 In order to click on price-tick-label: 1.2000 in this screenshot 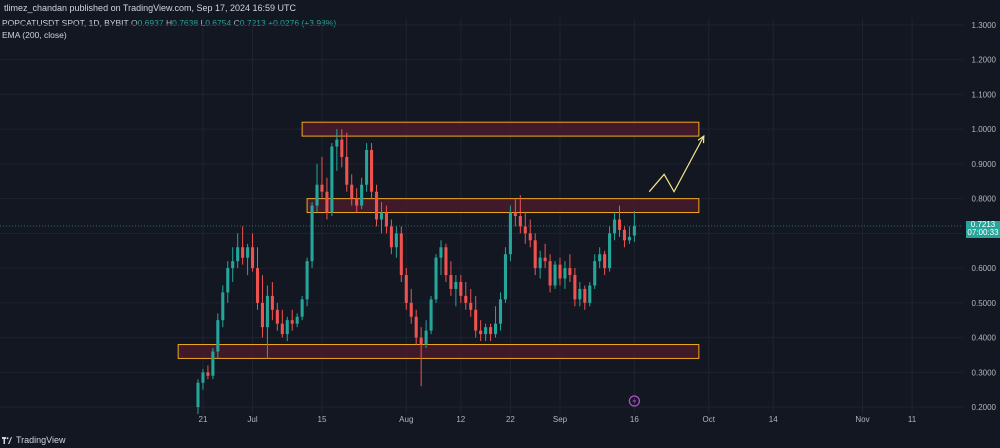, I will do `click(984, 60)`.